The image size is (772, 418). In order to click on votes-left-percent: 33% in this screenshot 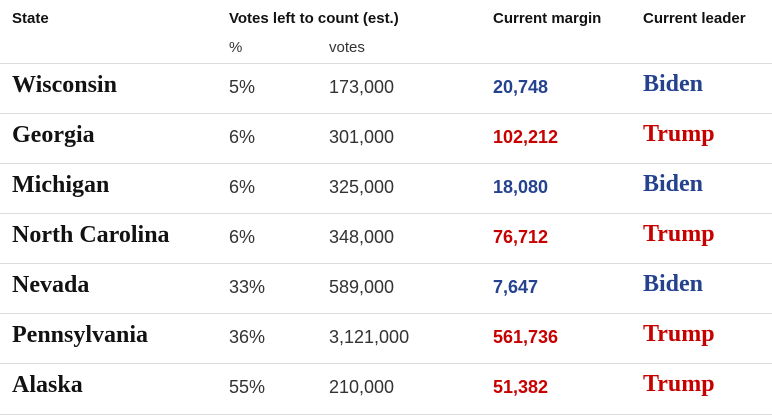, I will do `click(247, 287)`.